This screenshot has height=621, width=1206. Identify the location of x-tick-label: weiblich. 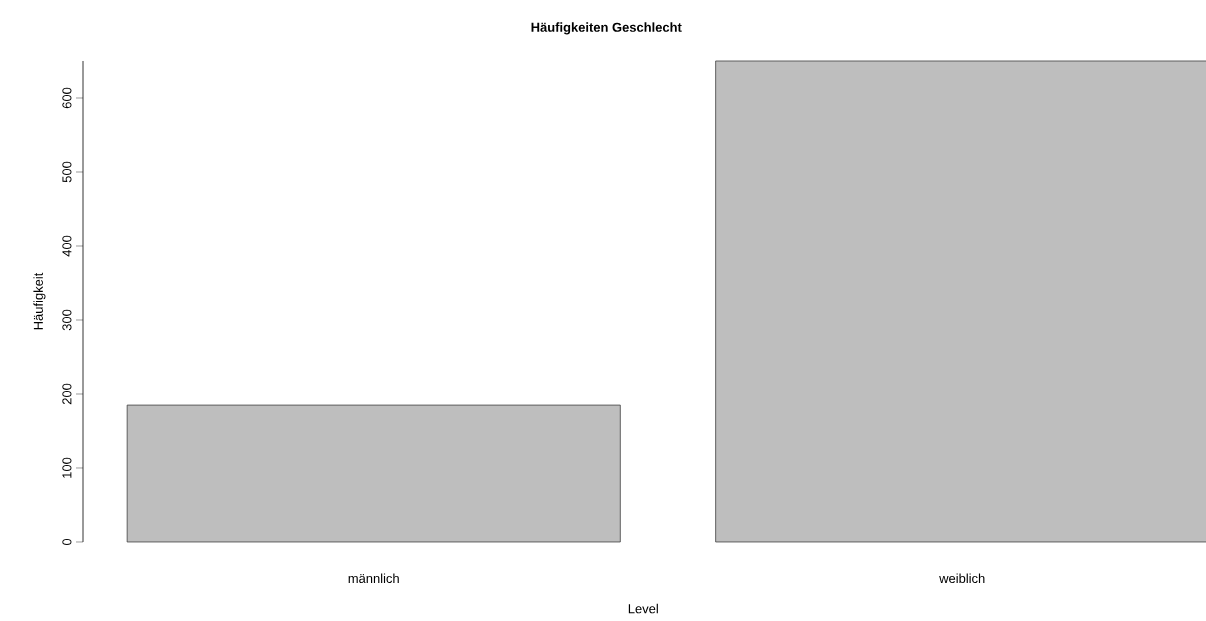
(962, 578).